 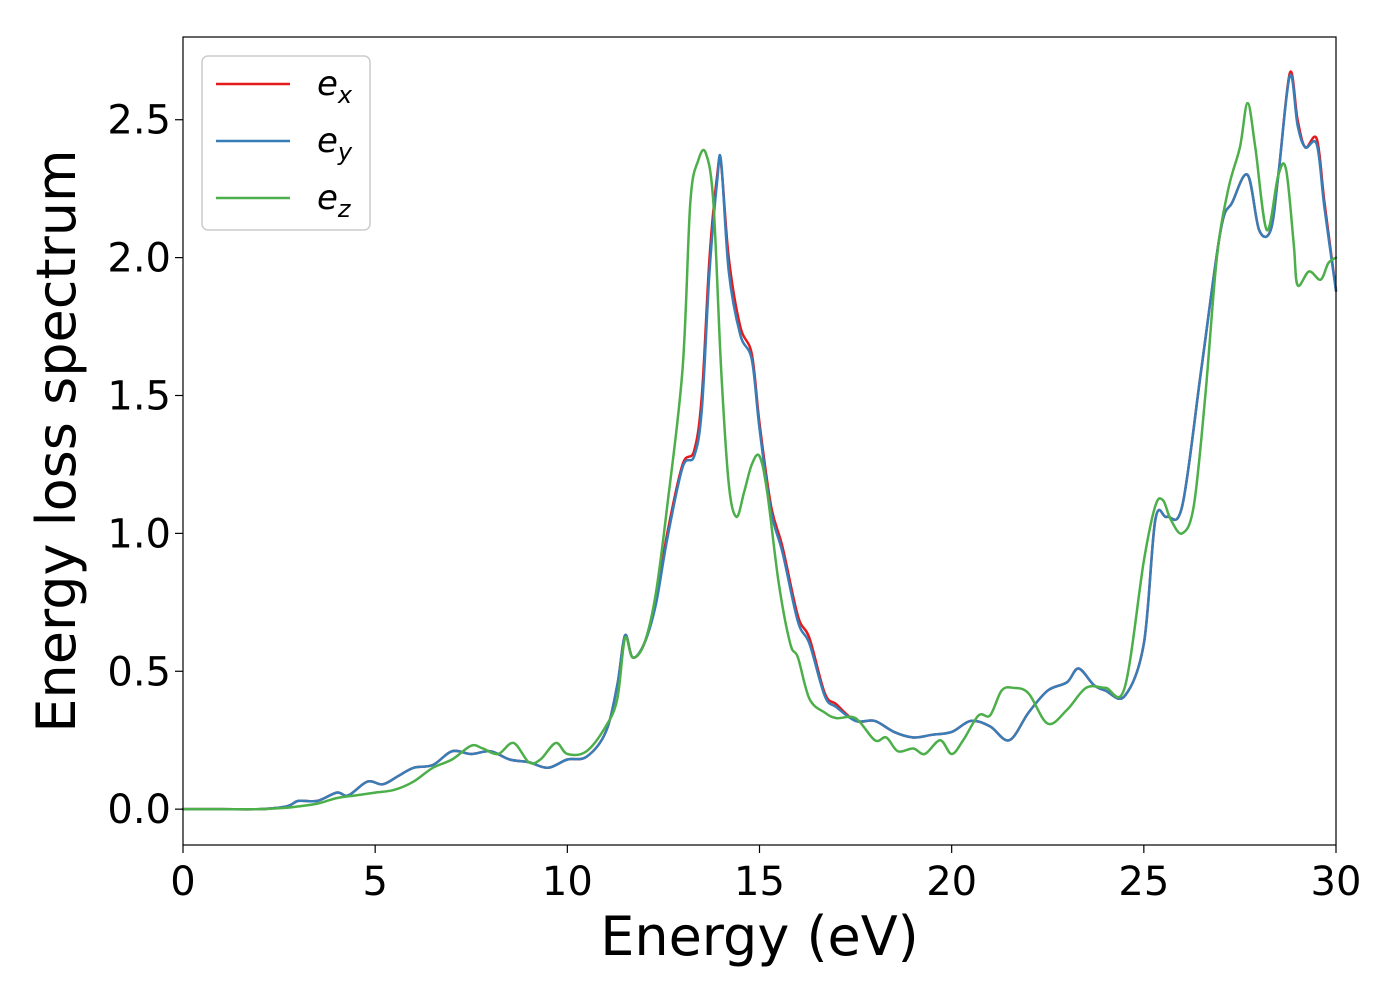 I want to click on x-tick-label: 15, so click(x=759, y=882).